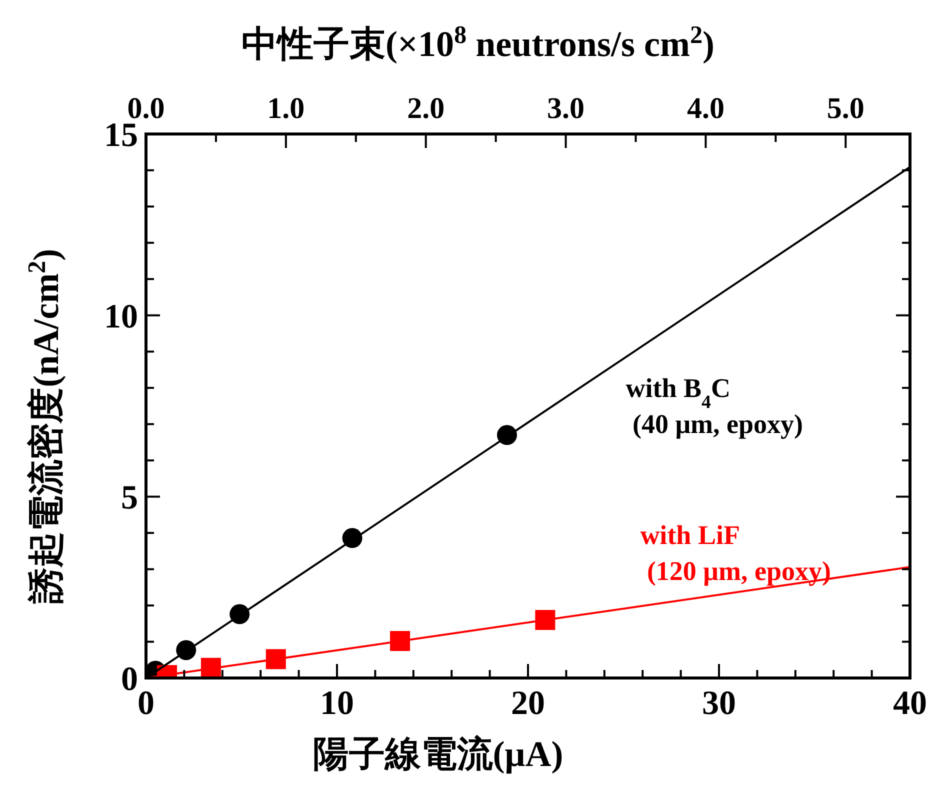  I want to click on x2-tick-label: 3.0, so click(566, 108).